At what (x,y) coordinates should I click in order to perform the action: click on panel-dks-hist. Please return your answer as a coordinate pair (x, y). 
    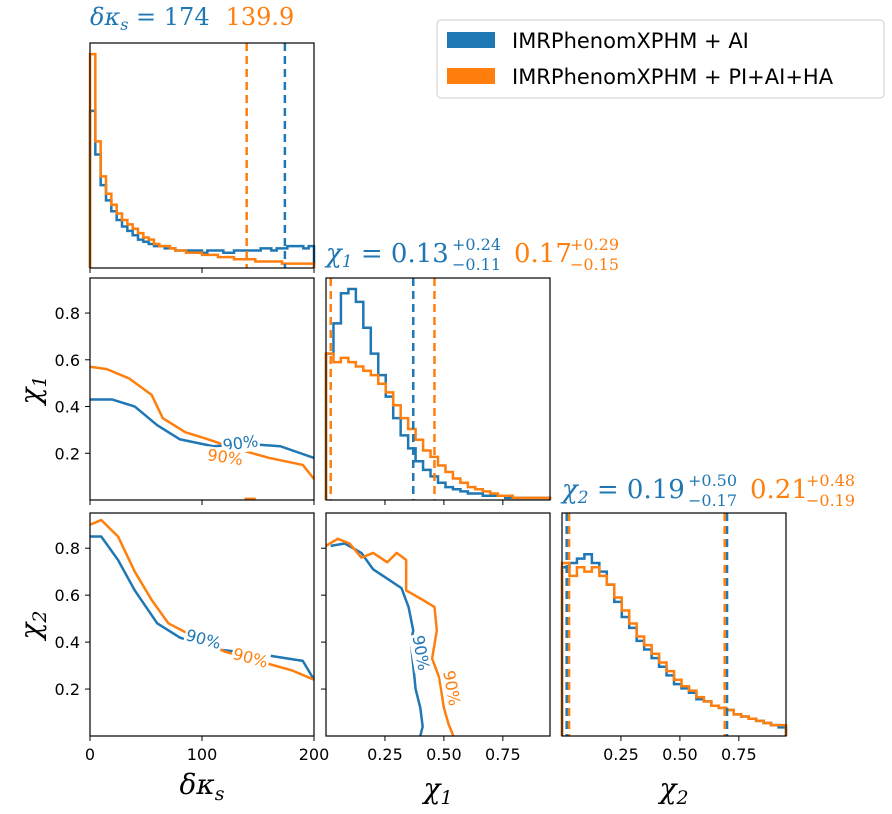
    Looking at the image, I should click on (202, 155).